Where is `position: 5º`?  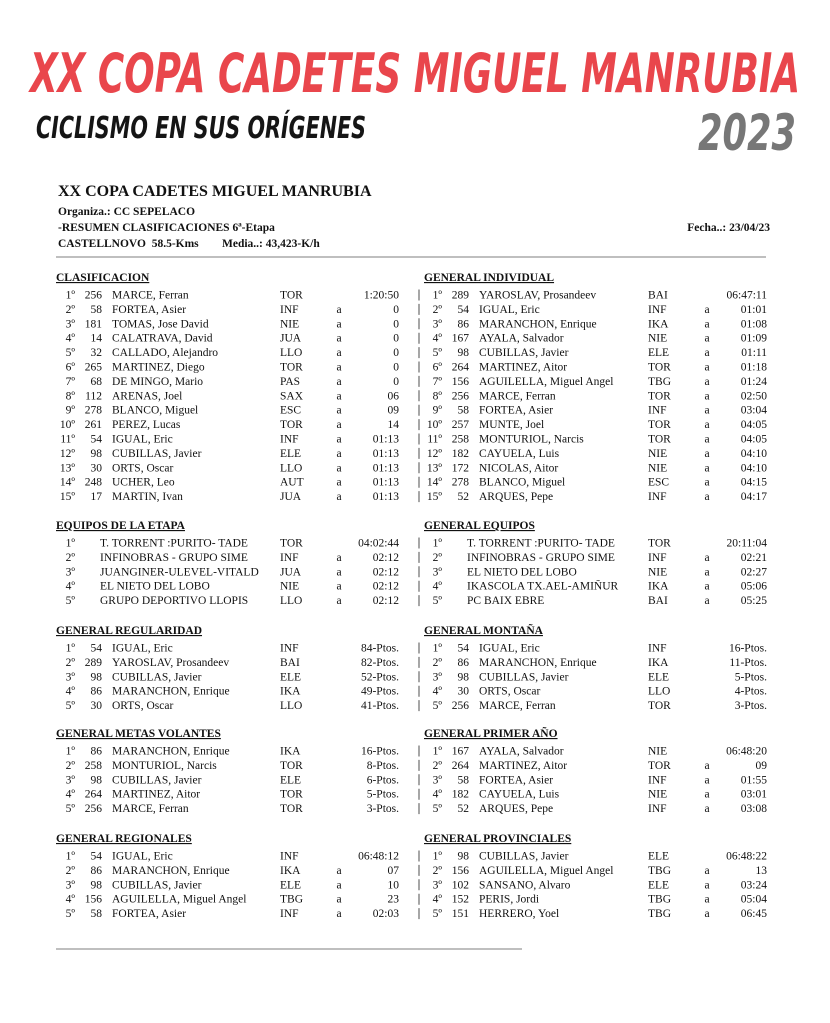
position: 5º is located at coordinates (438, 809).